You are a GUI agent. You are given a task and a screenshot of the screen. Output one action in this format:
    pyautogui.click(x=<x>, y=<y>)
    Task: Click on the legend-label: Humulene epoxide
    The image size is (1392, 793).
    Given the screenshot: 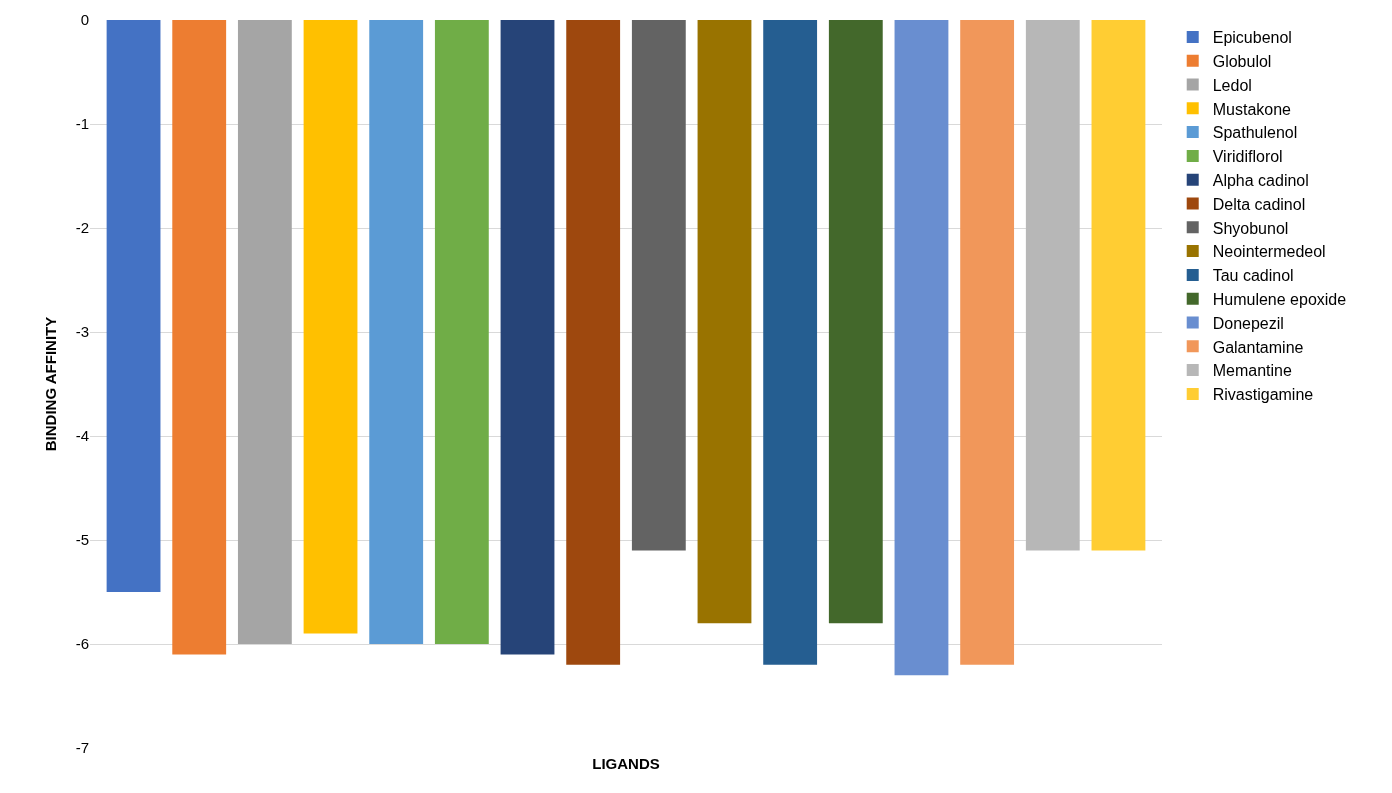 What is the action you would take?
    pyautogui.click(x=1279, y=299)
    